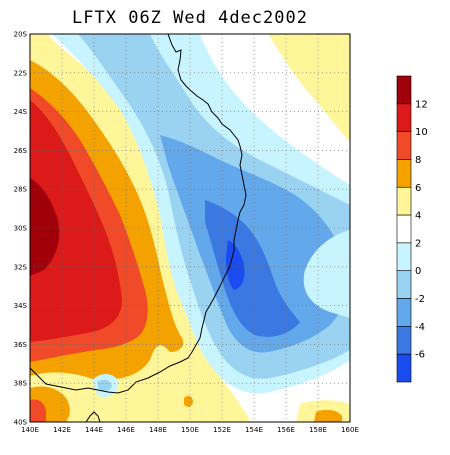 The image size is (450, 455). I want to click on lat-tick-label: 28S, so click(21, 190).